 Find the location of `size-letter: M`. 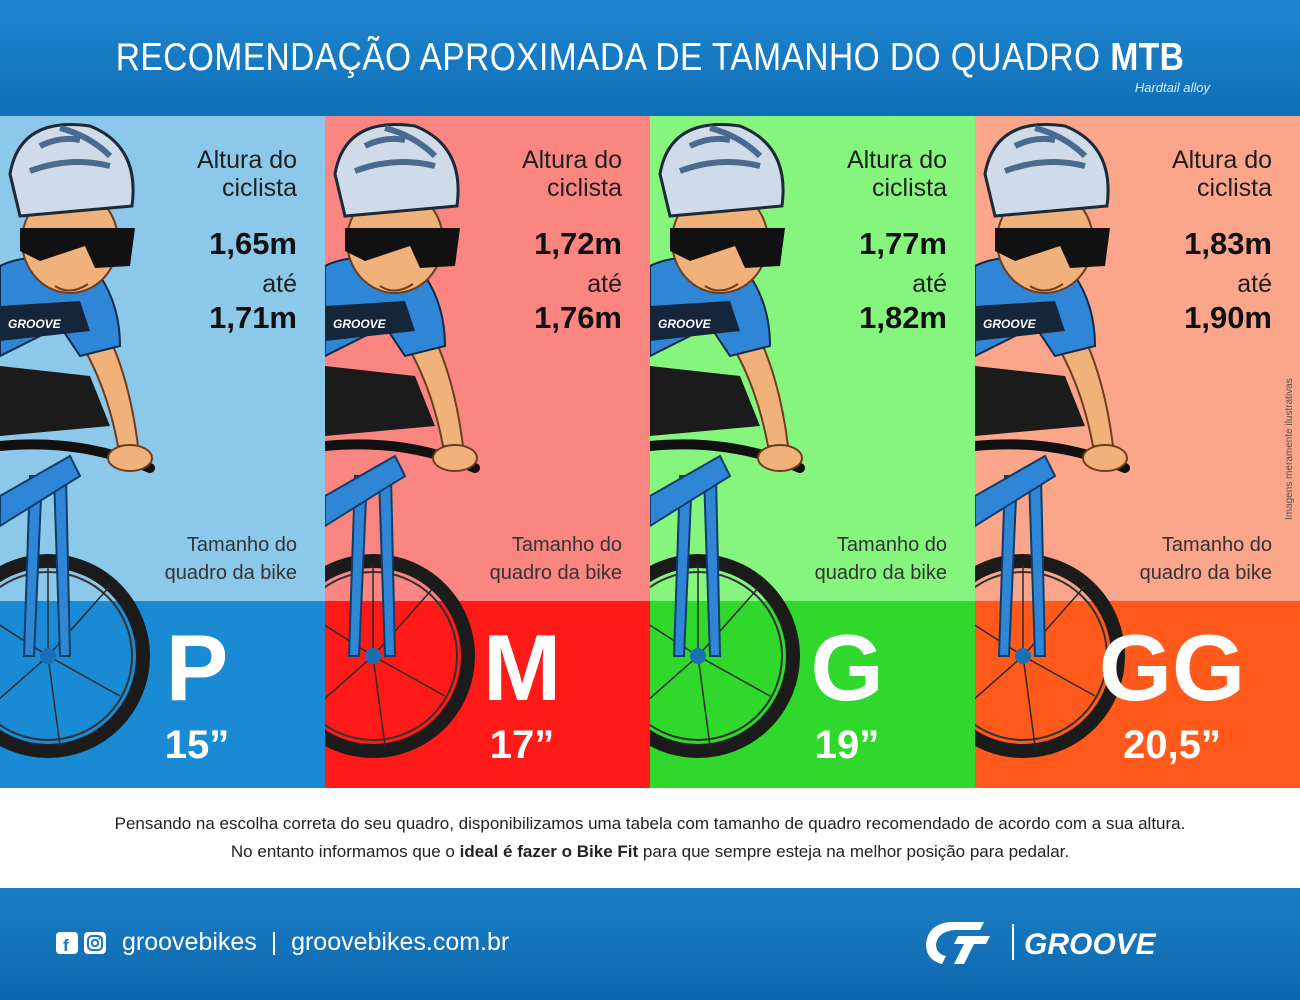

size-letter: M is located at coordinates (522, 667).